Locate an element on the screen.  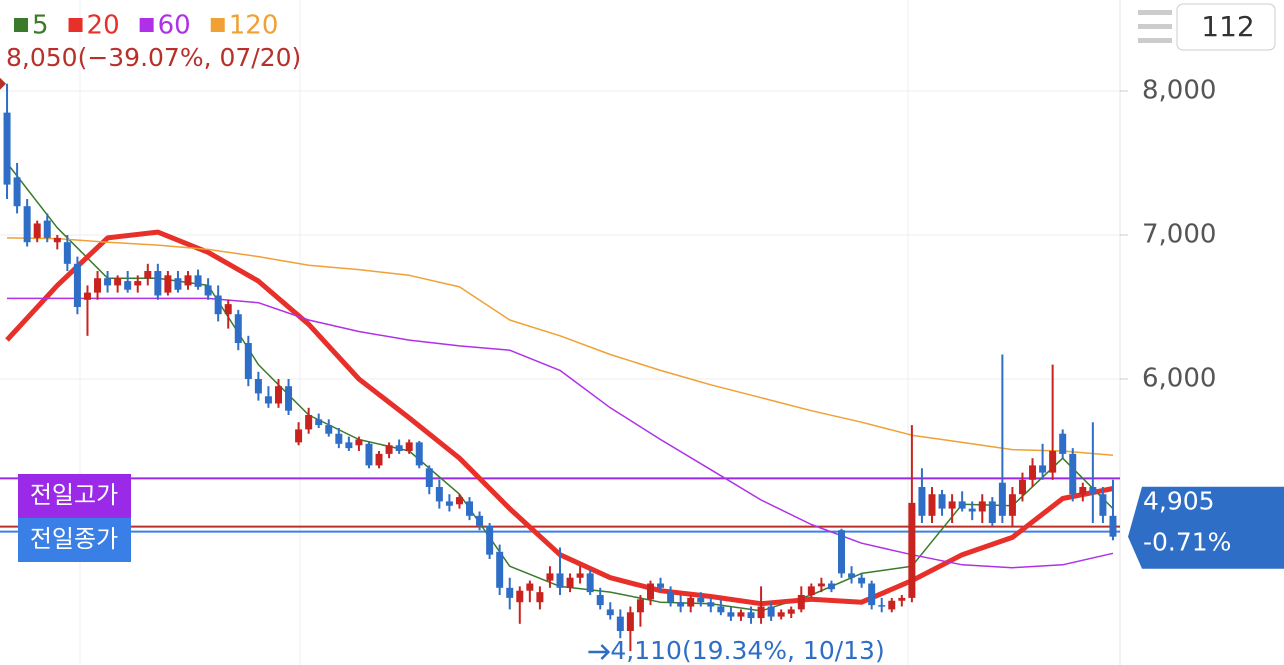
y-tick-label: 6,000 is located at coordinates (1179, 379).